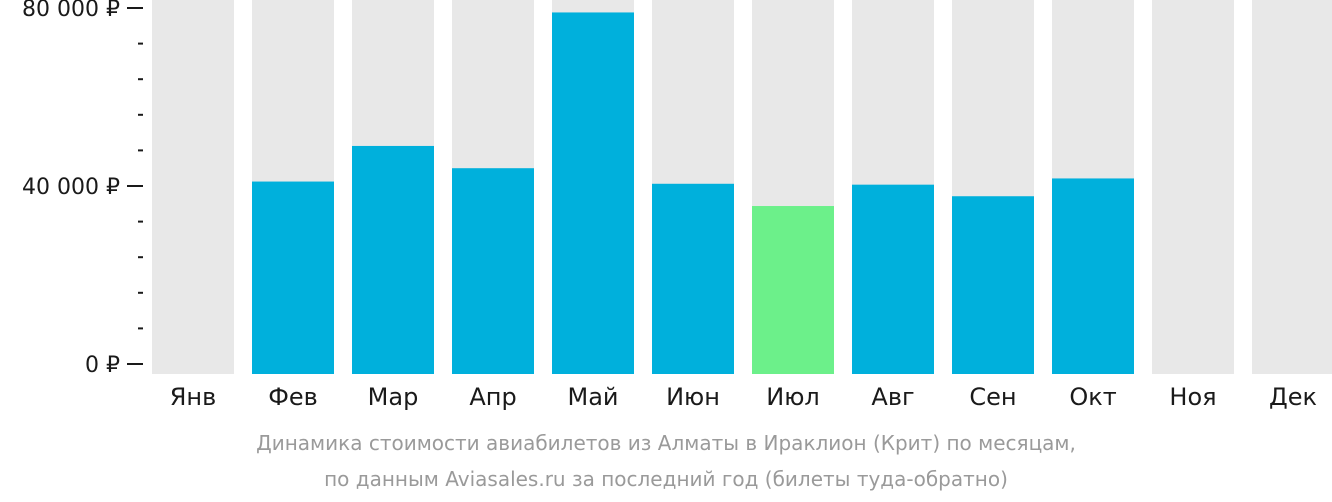  Describe the element at coordinates (1092, 397) in the screenshot. I see `x-tick-label: Окт` at that location.